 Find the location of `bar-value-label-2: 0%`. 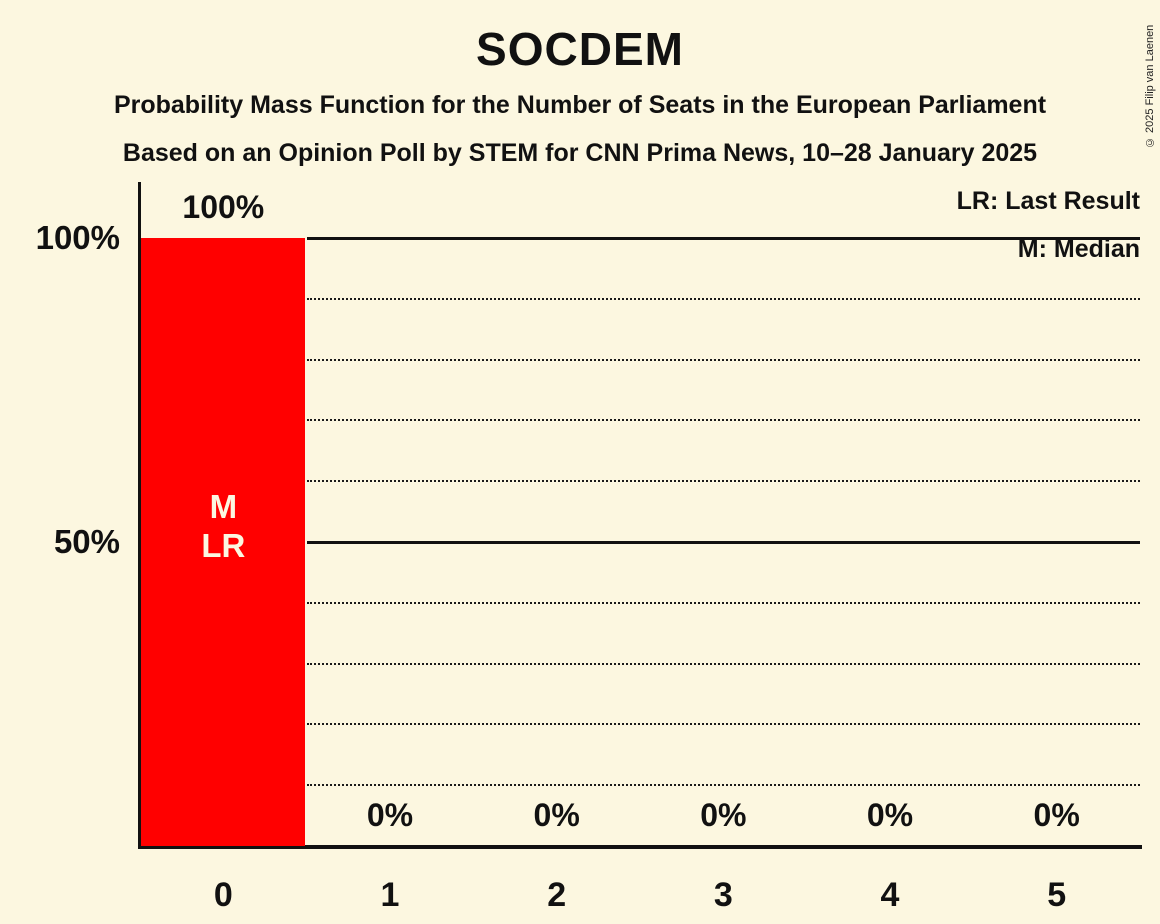

bar-value-label-2: 0% is located at coordinates (556, 815).